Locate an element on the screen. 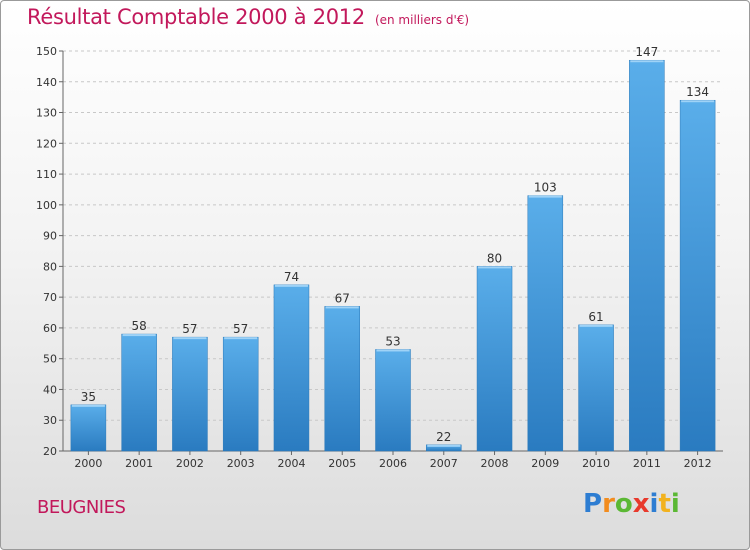  x-tick-label: 2009 is located at coordinates (545, 463).